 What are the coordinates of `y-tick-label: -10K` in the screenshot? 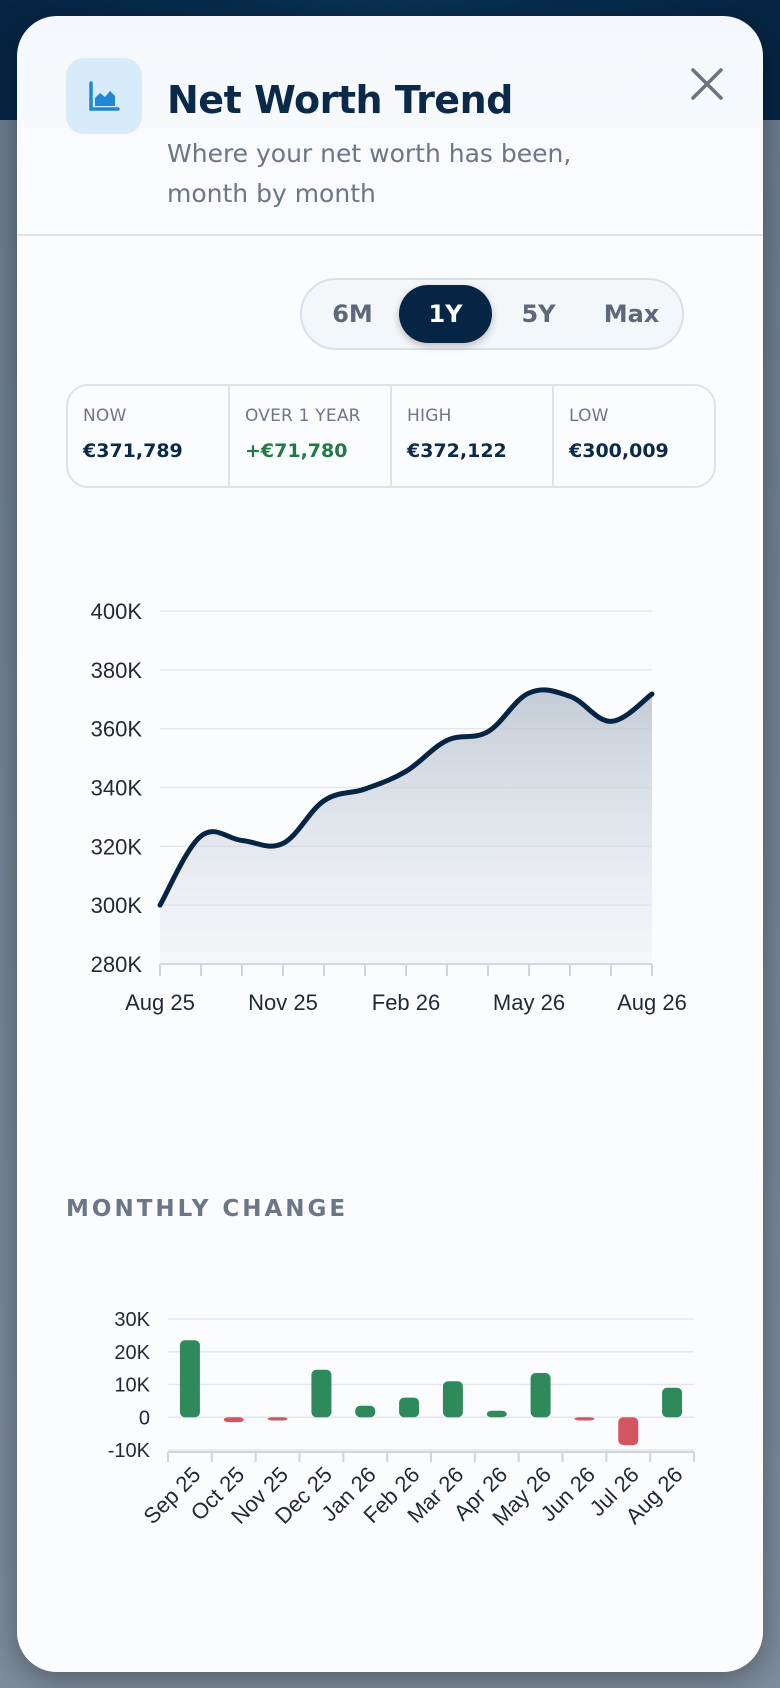 It's located at (129, 1451).